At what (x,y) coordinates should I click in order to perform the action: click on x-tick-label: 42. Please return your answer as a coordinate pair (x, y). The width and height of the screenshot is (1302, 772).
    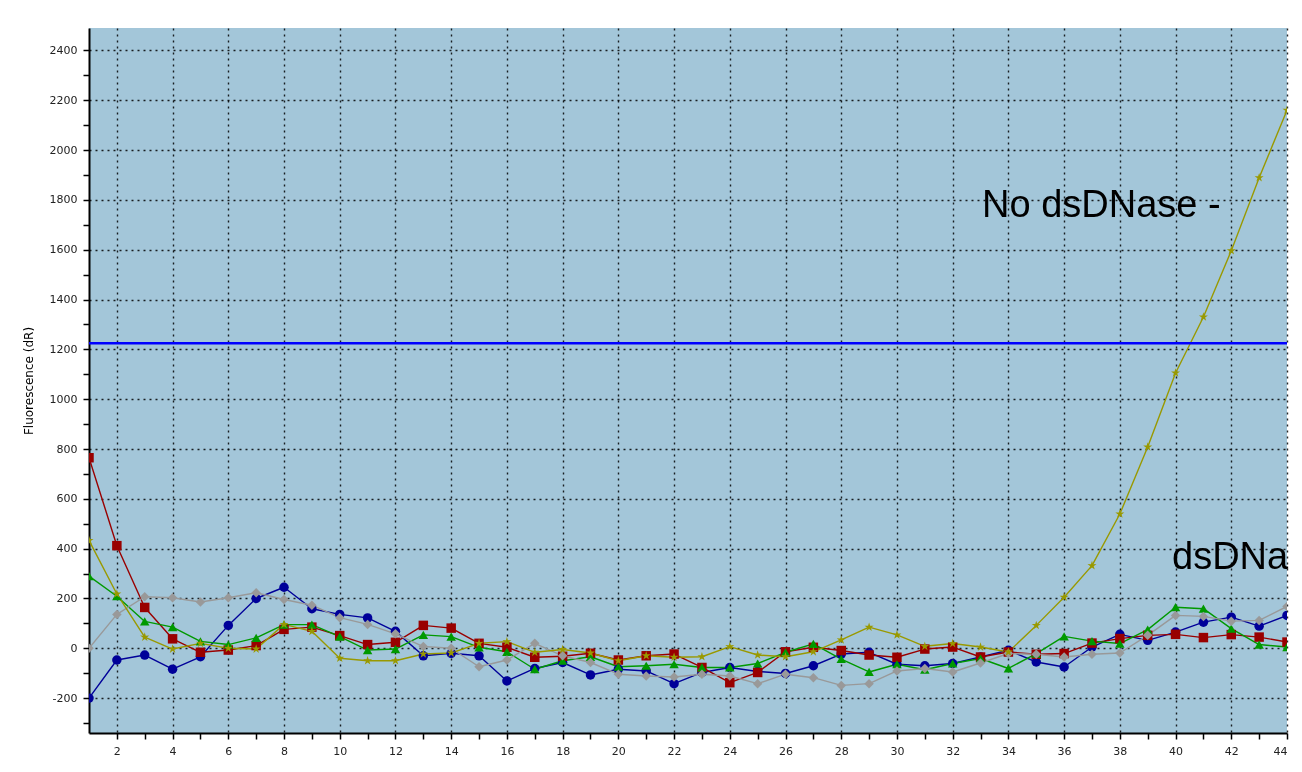
    Looking at the image, I should click on (1231, 751).